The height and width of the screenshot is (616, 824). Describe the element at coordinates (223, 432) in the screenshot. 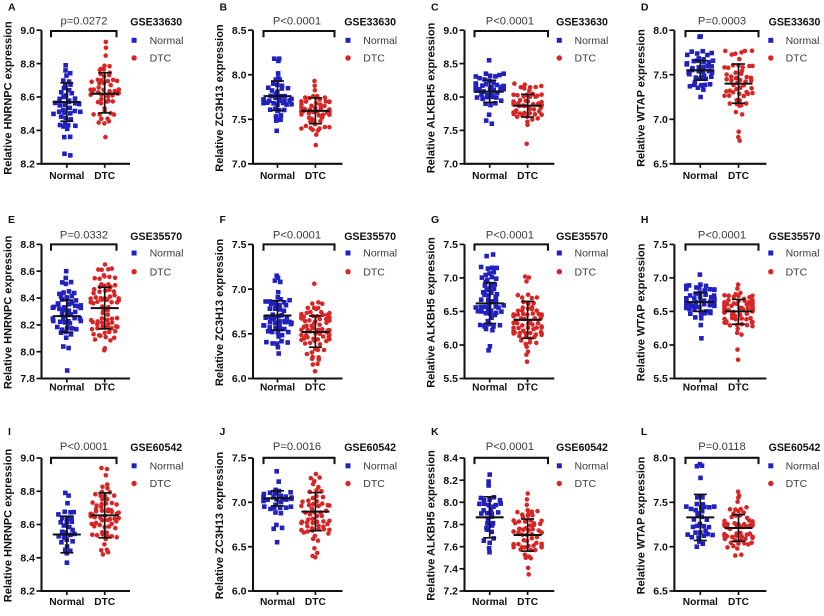

I see `svg-text: J` at that location.